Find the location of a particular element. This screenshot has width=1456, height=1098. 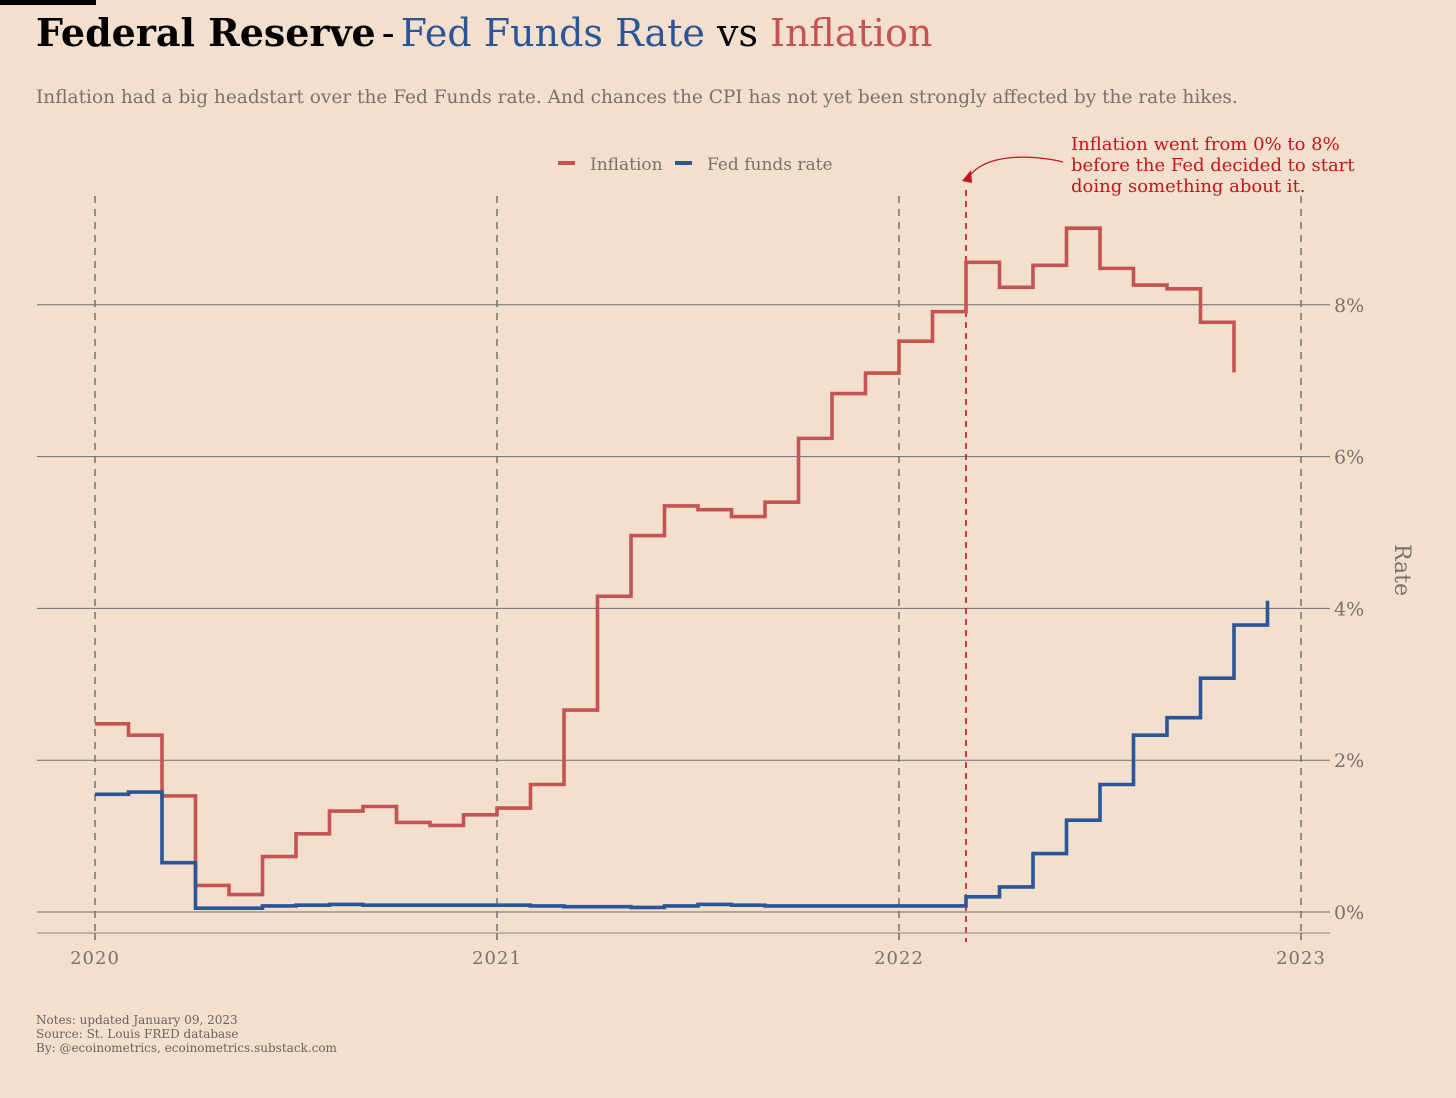

annotation-line: Inflation went from 0% to 8% is located at coordinates (1205, 144).